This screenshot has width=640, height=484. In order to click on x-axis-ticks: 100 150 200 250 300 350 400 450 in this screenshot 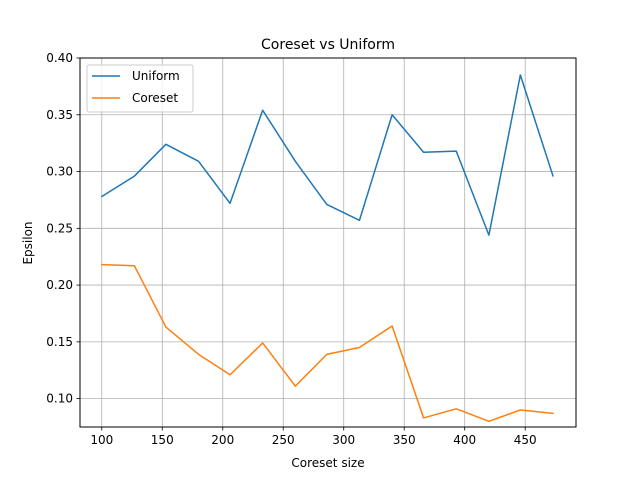, I will do `click(313, 437)`.